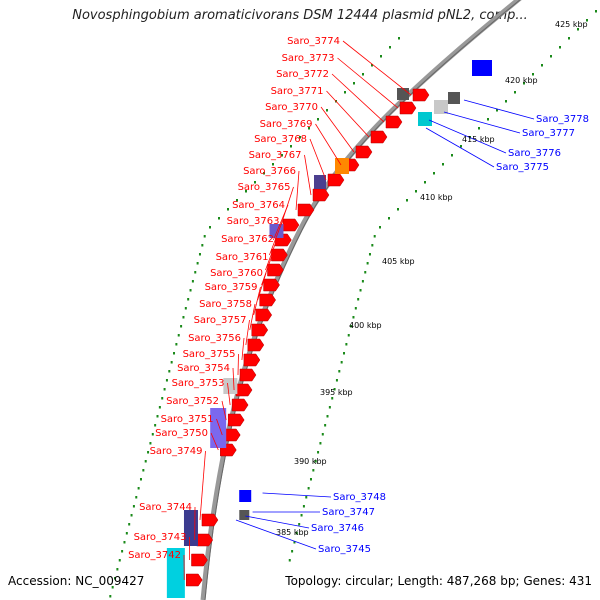 The height and width of the screenshot is (600, 600). What do you see at coordinates (336, 392) in the screenshot?
I see `kbp-label: 395 kbp` at bounding box center [336, 392].